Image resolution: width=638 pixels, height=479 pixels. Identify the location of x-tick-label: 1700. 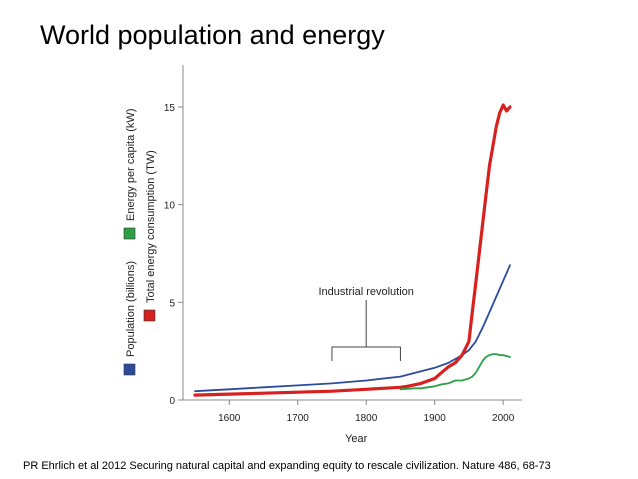
(298, 418).